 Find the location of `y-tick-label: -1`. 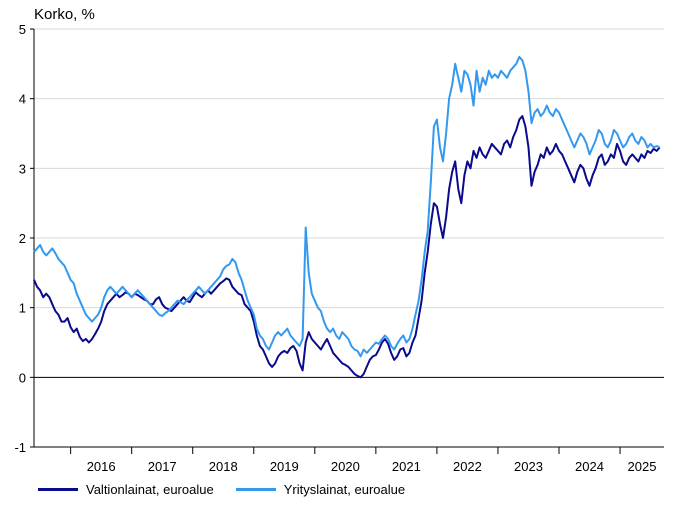

y-tick-label: -1 is located at coordinates (20, 447).